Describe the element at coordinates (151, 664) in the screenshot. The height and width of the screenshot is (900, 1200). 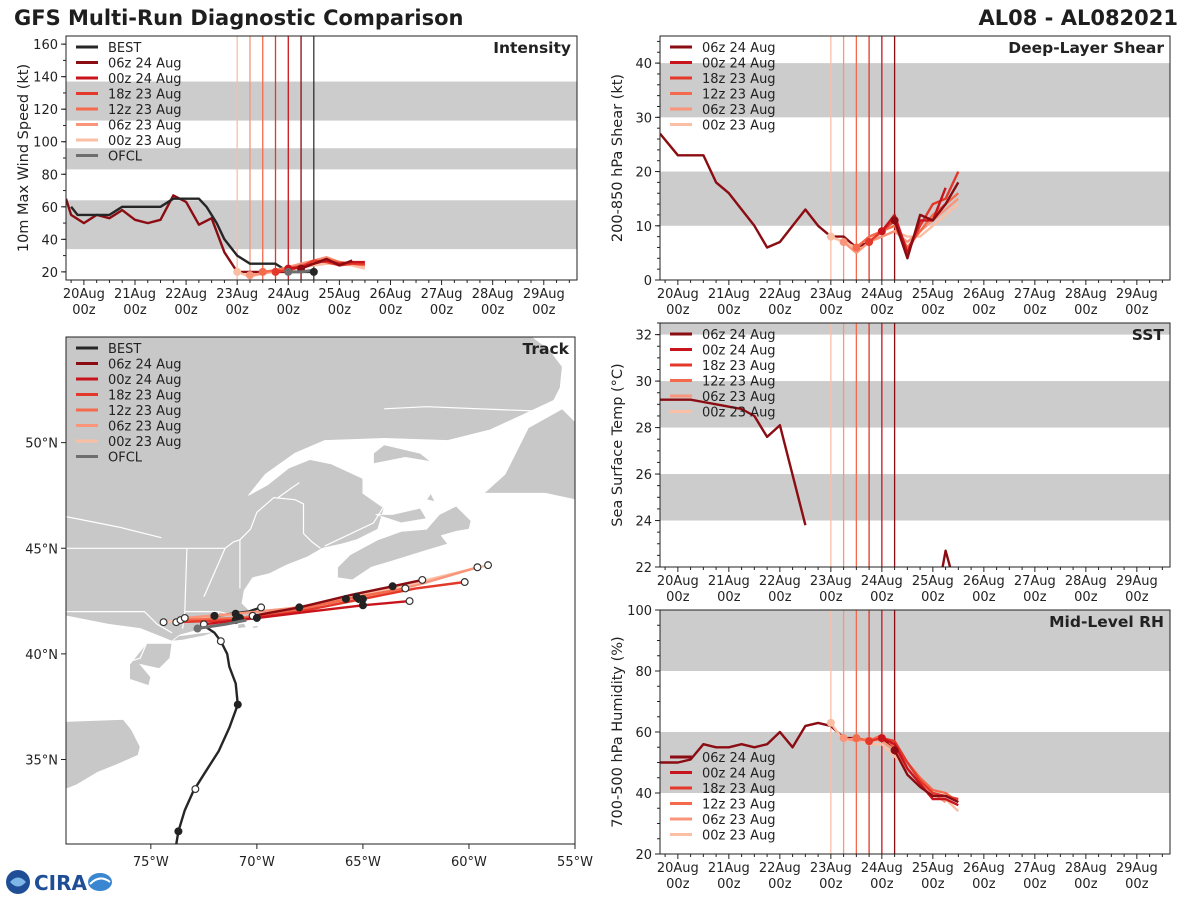
I see `land-delmarva` at that location.